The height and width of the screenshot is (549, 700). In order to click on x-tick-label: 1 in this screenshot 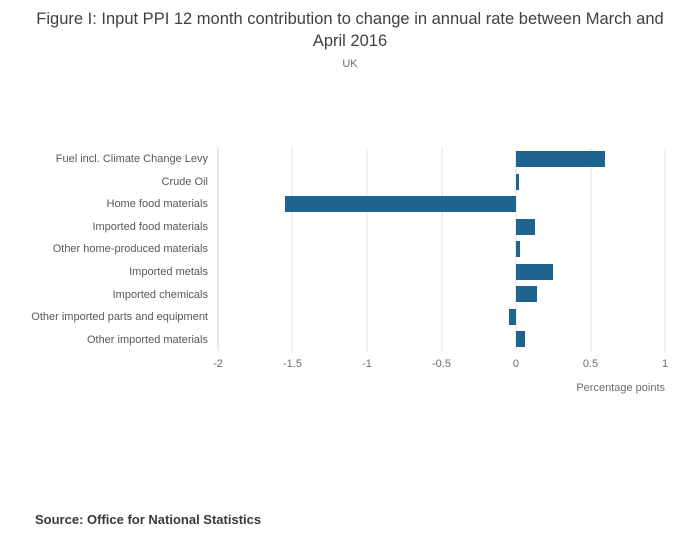, I will do `click(665, 364)`.